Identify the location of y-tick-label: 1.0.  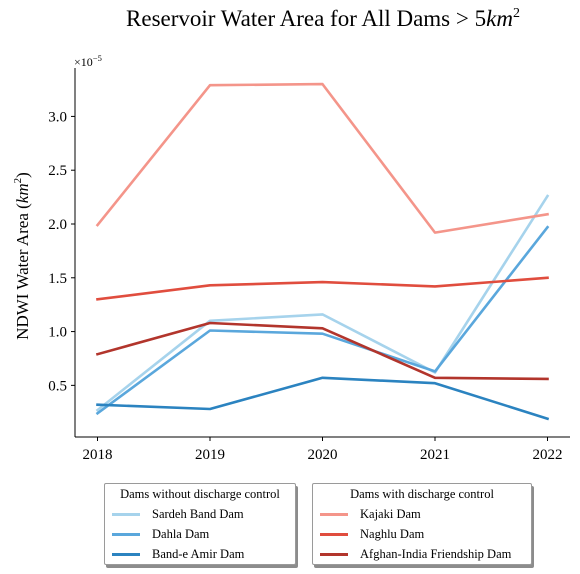
(57, 333).